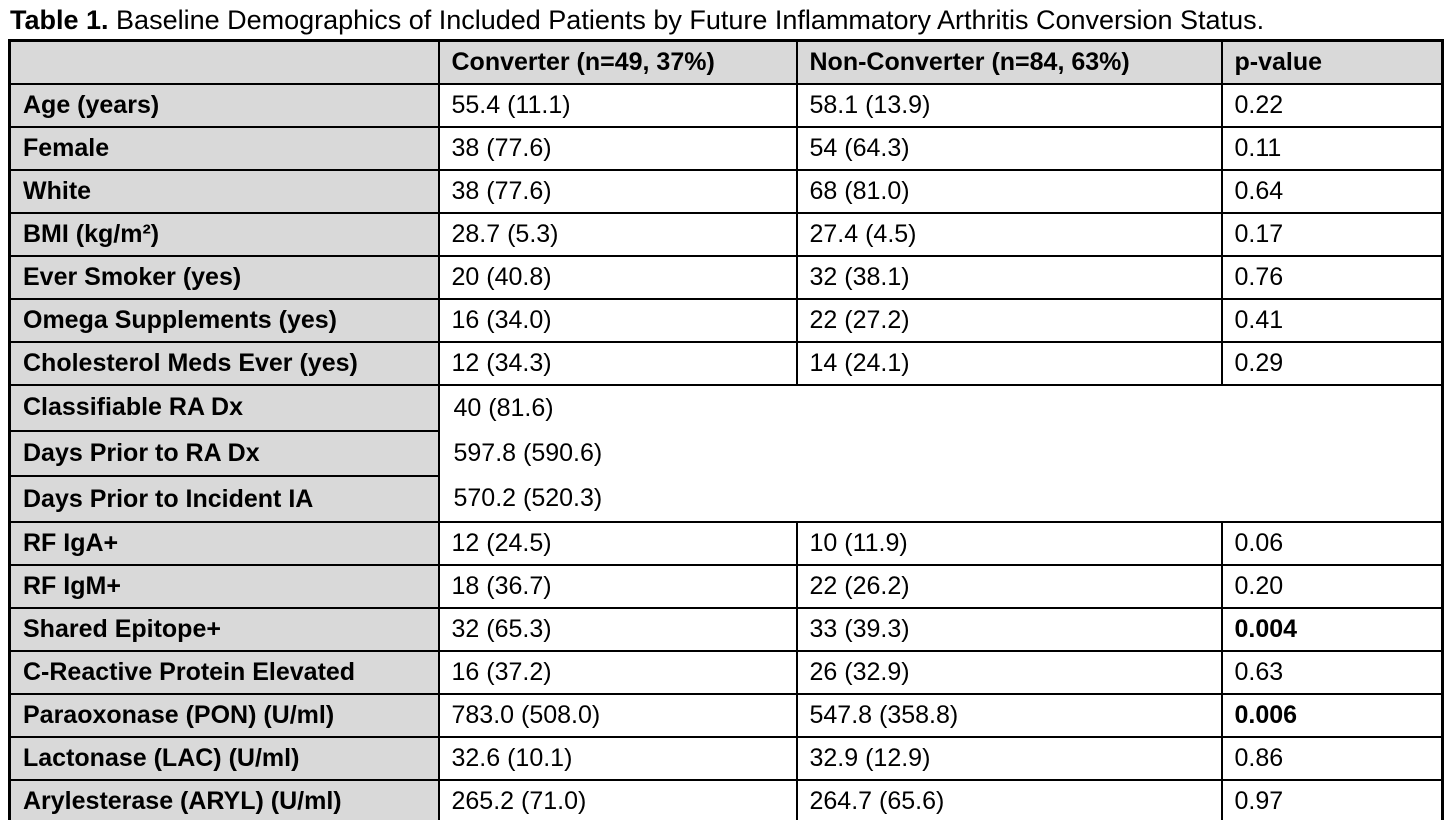 This screenshot has height=820, width=1450. I want to click on table-row: White 38 (77.6) 68 (81.0) 0.64, so click(726, 191).